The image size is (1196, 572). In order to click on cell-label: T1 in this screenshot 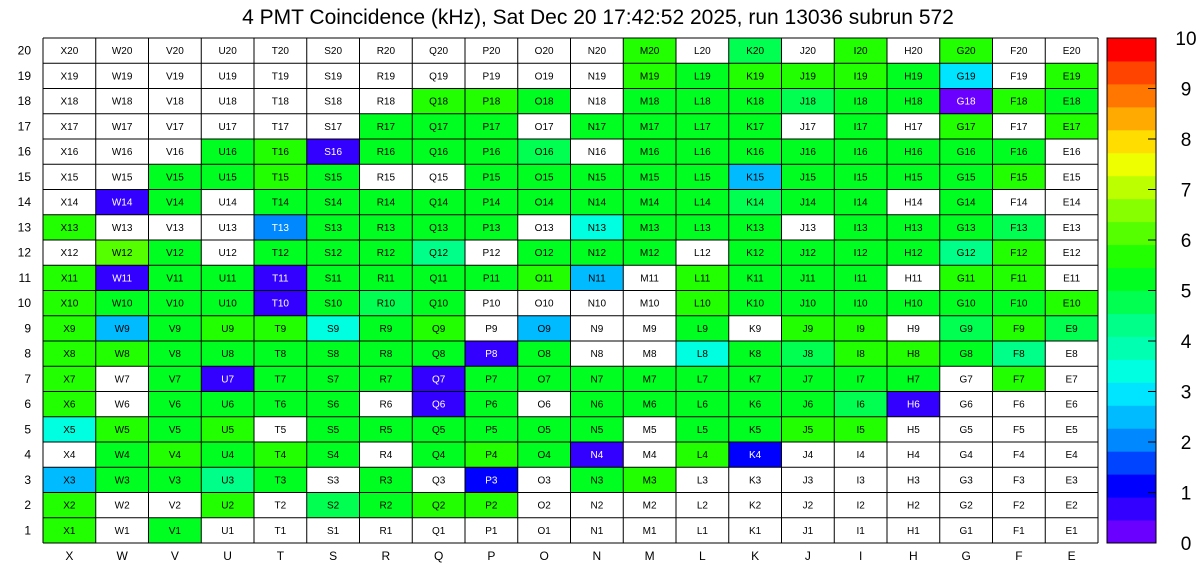, I will do `click(281, 531)`.